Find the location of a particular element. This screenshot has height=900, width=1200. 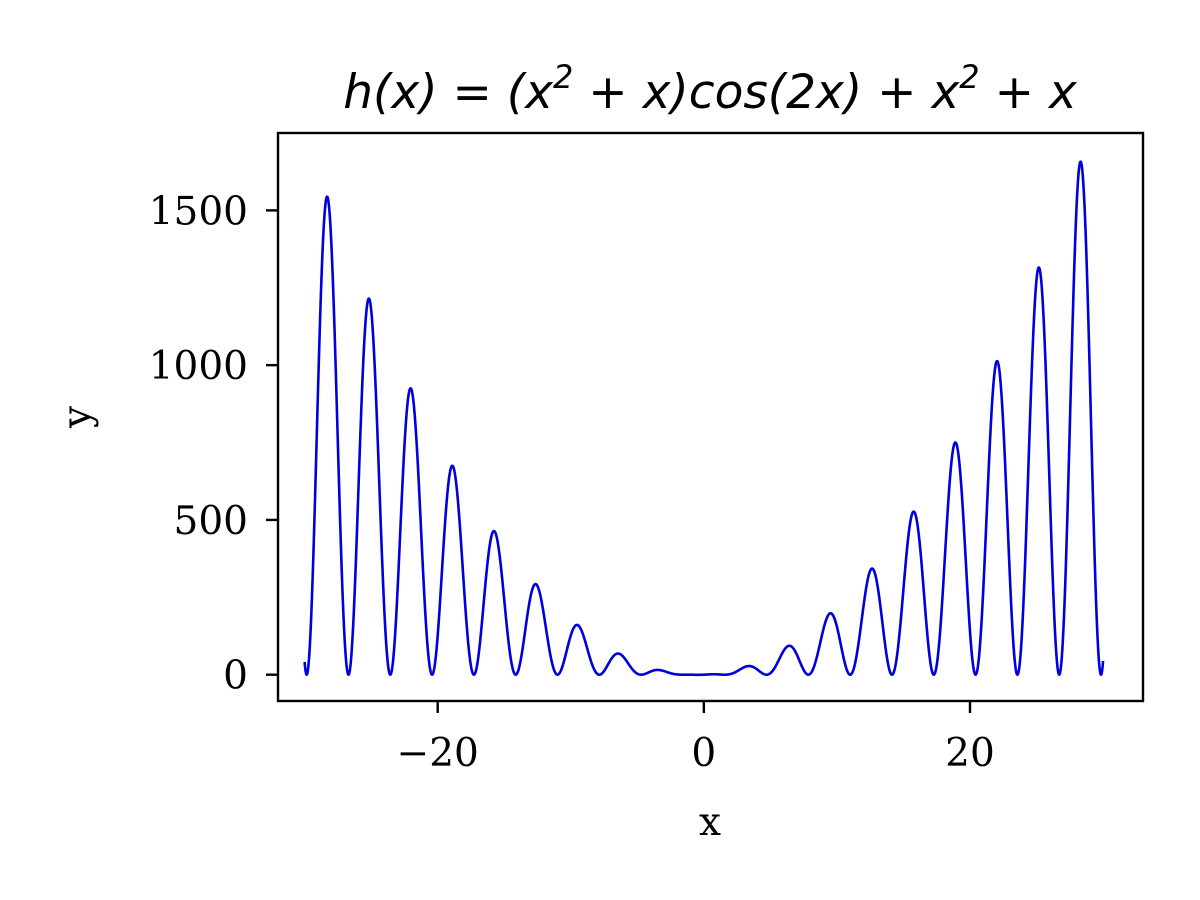

chart-title-exponent-2: 2 is located at coordinates (969, 77).